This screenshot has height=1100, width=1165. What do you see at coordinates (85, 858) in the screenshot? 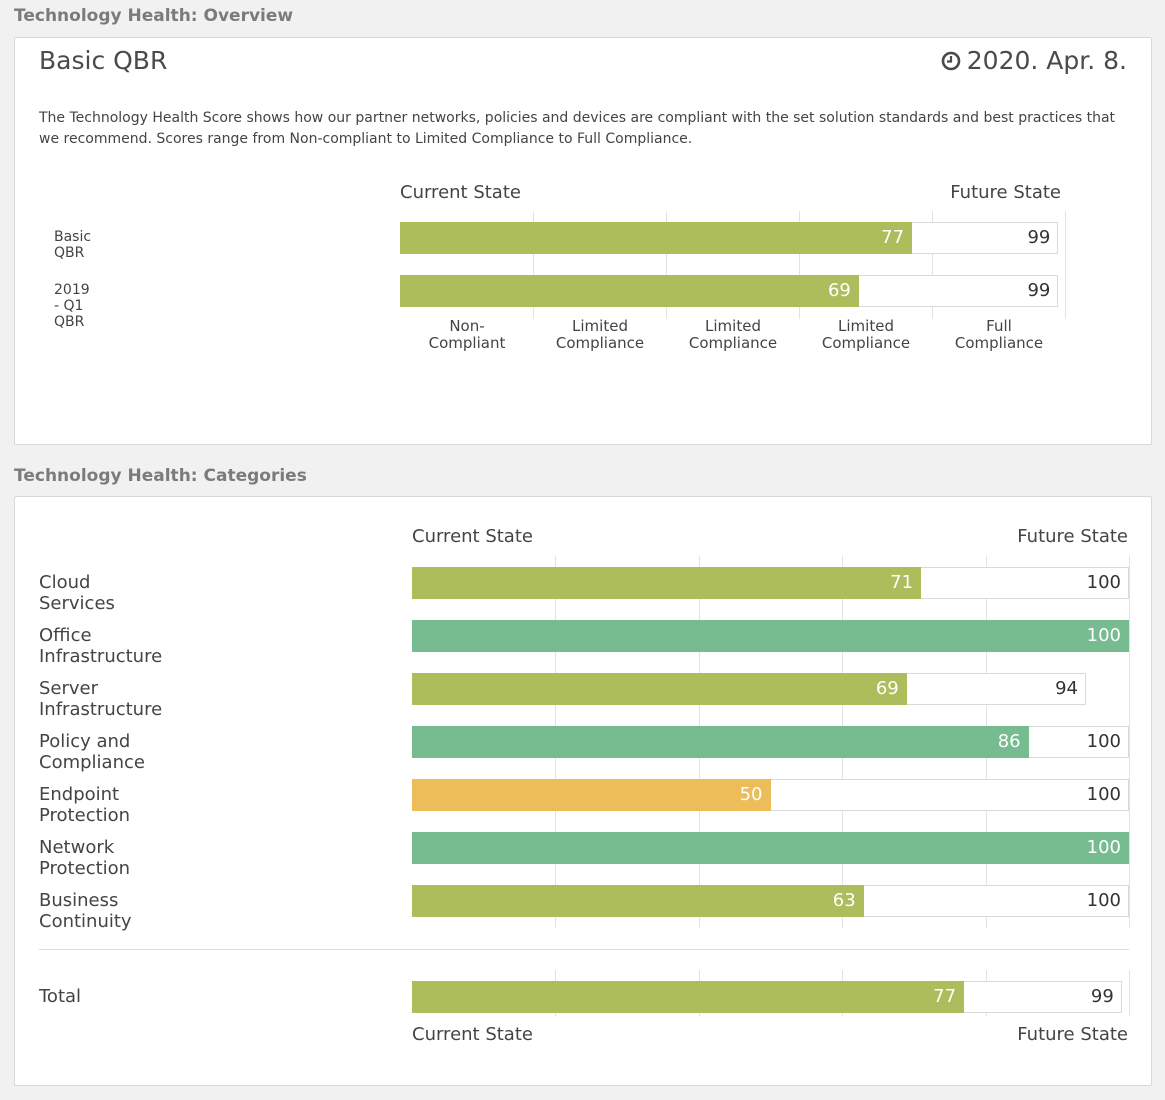
I see `category-label: Network Protection` at bounding box center [85, 858].